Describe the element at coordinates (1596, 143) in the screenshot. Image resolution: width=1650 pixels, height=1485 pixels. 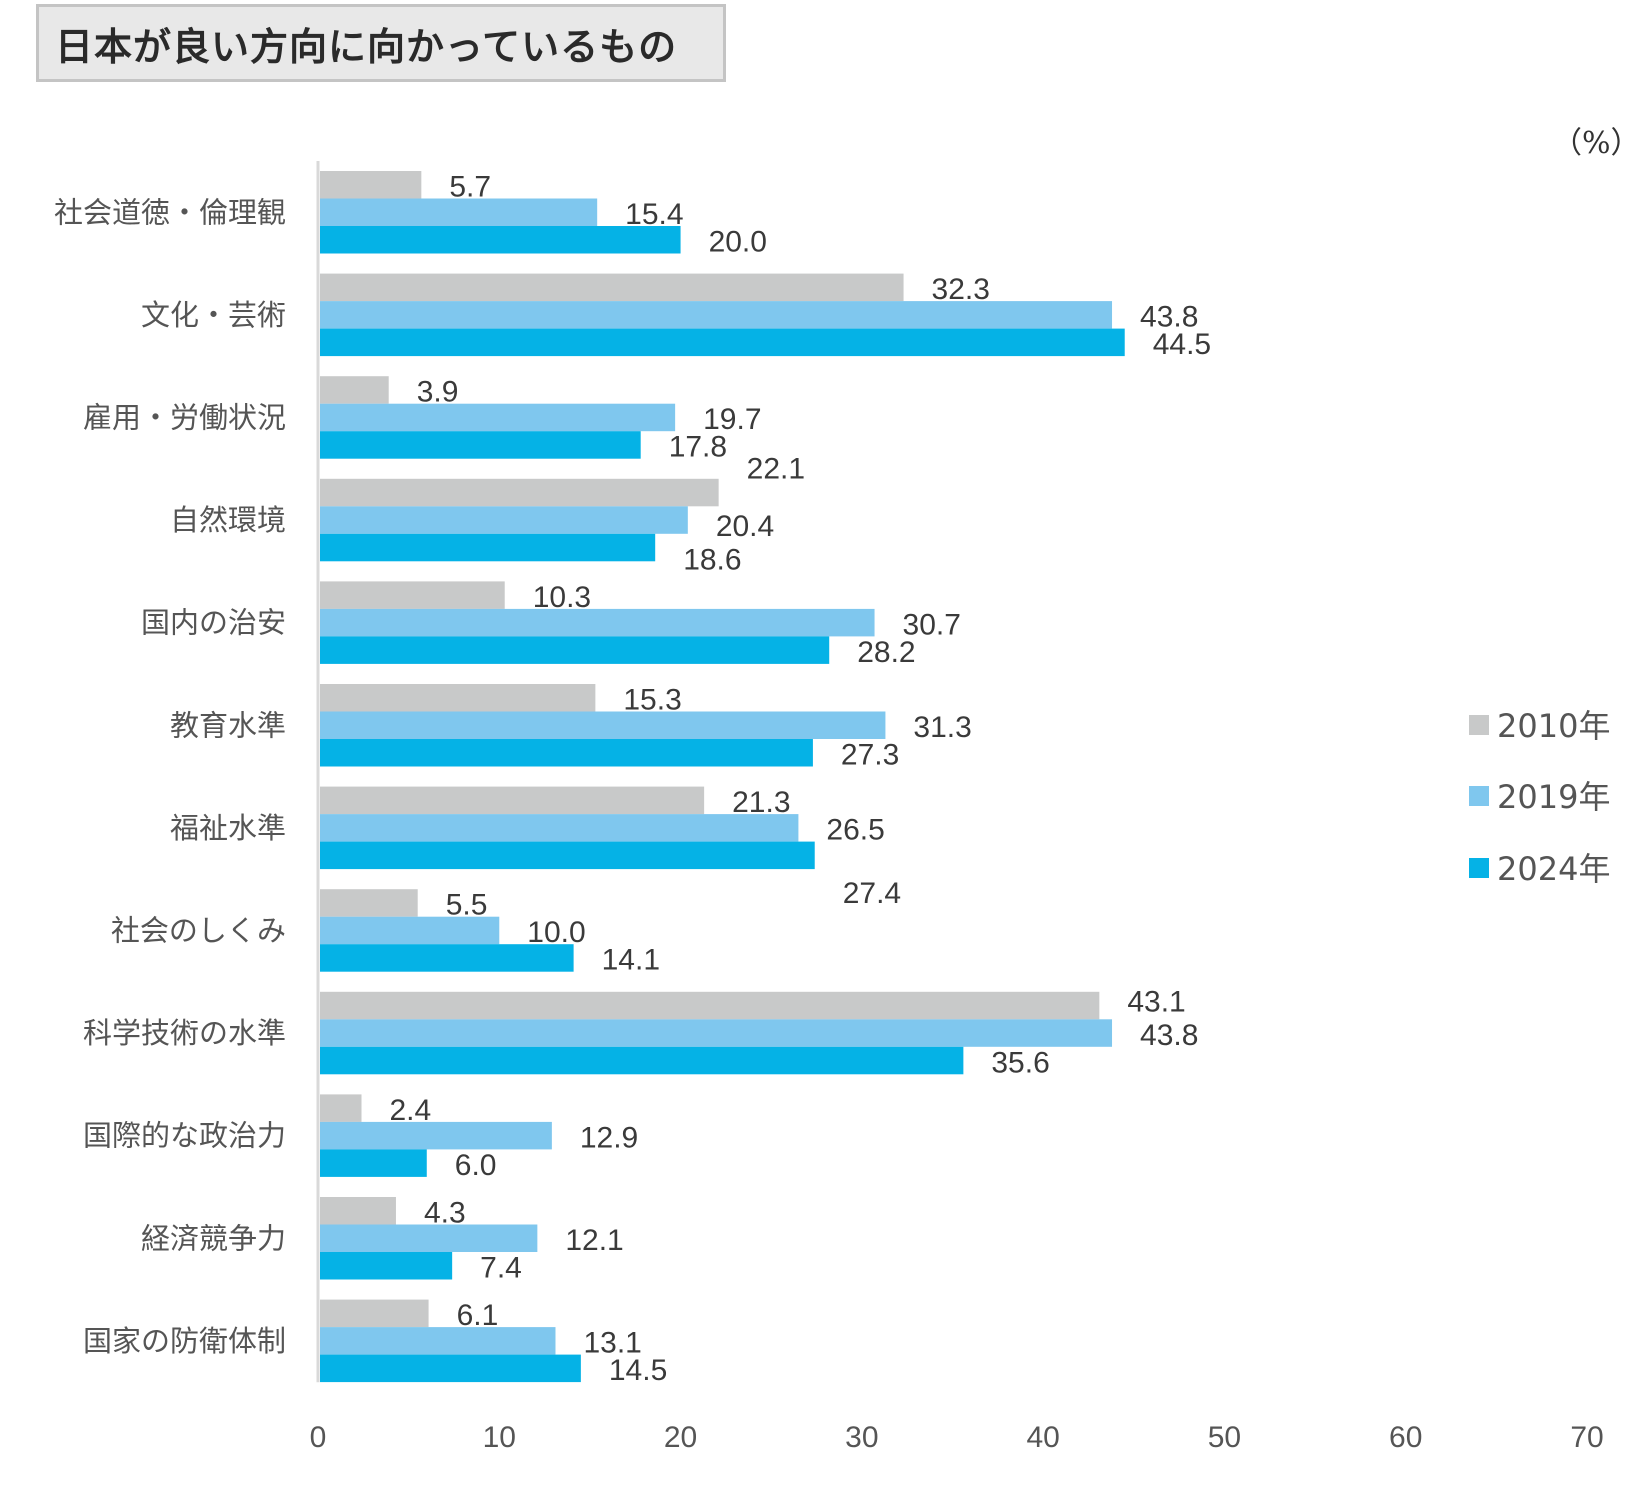
I see `unit-label: （%）` at that location.